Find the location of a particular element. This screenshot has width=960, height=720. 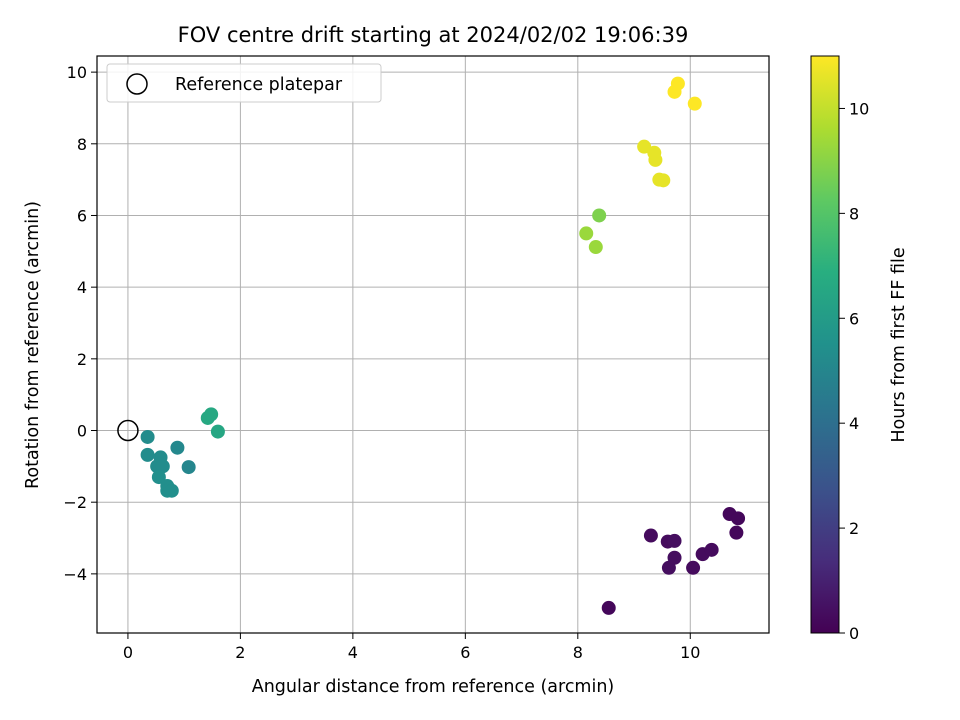

y-tick-label: 8 is located at coordinates (82, 144).